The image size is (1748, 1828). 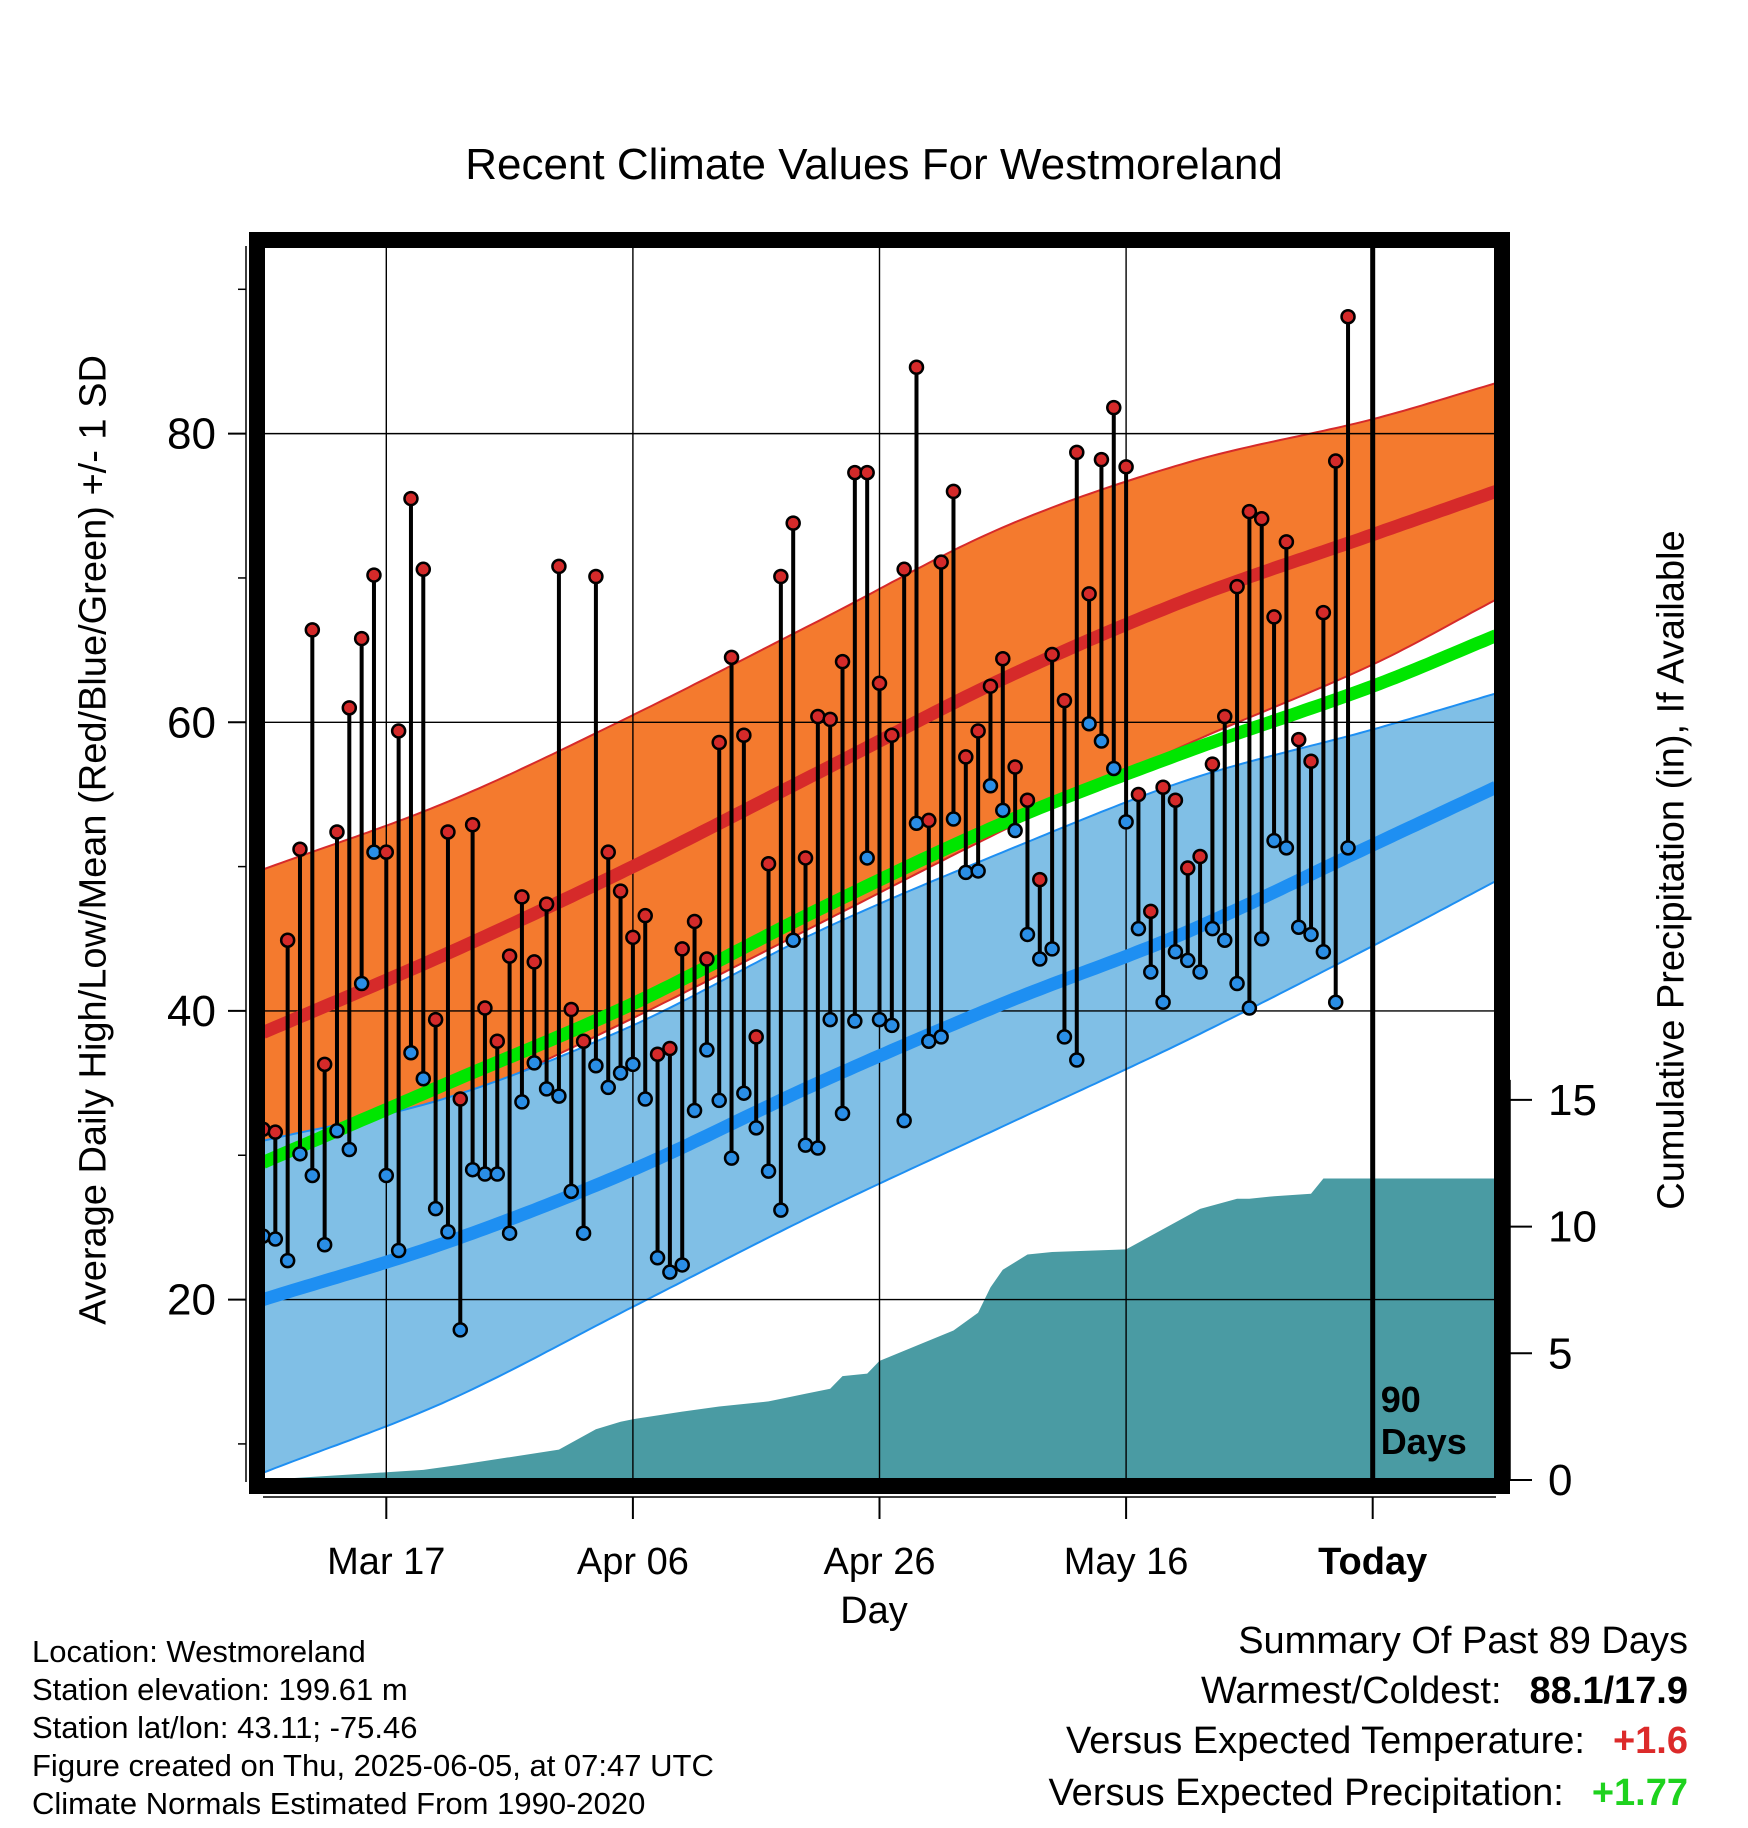 What do you see at coordinates (191, 1011) in the screenshot?
I see `y-tick-label-40: 40` at bounding box center [191, 1011].